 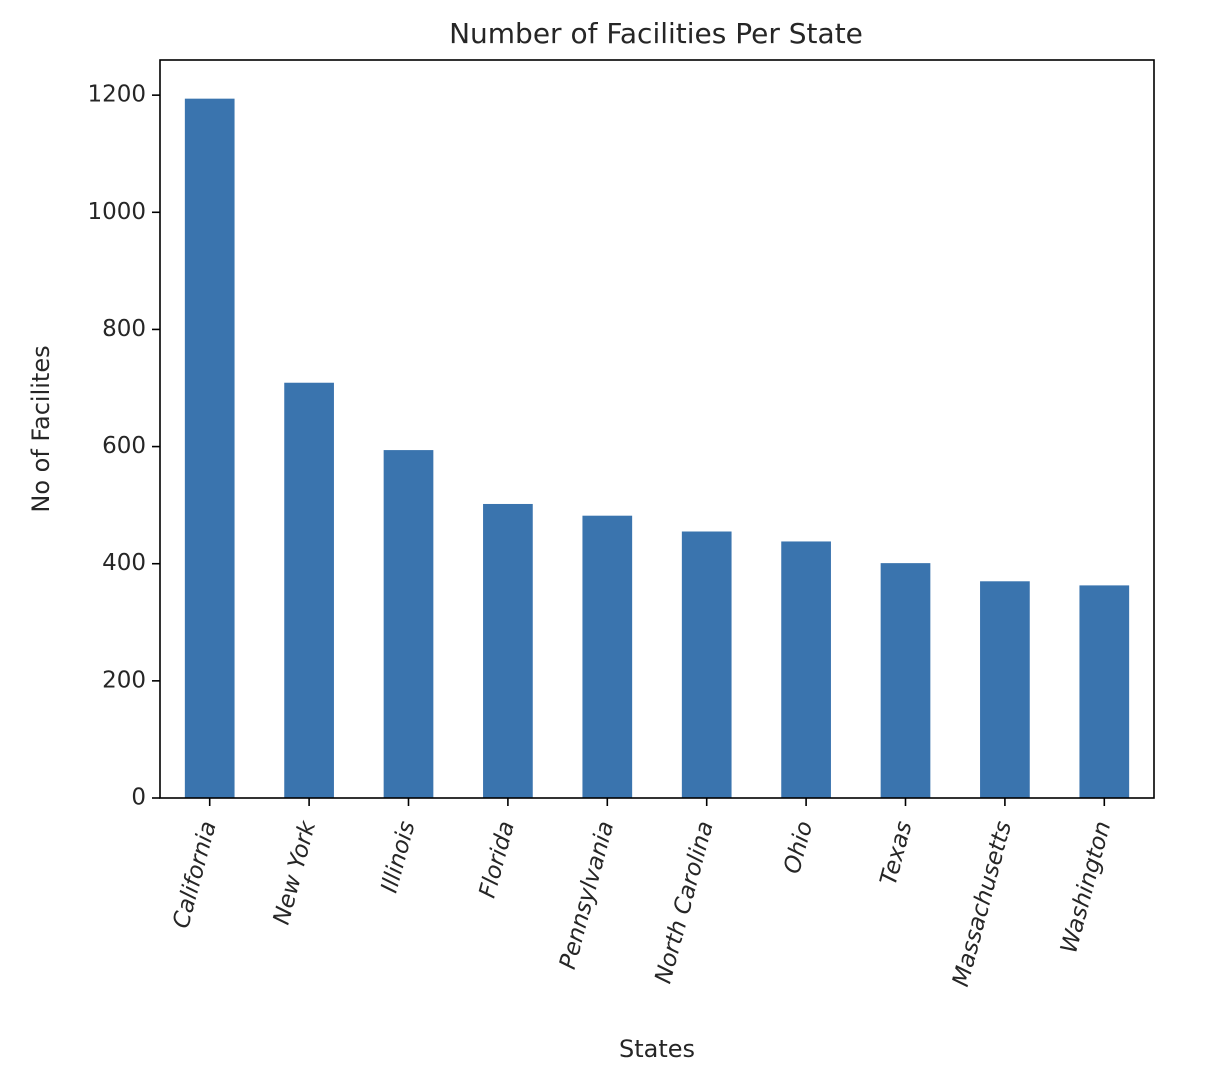 What do you see at coordinates (684, 903) in the screenshot?
I see `x-tick-label: North Carolina` at bounding box center [684, 903].